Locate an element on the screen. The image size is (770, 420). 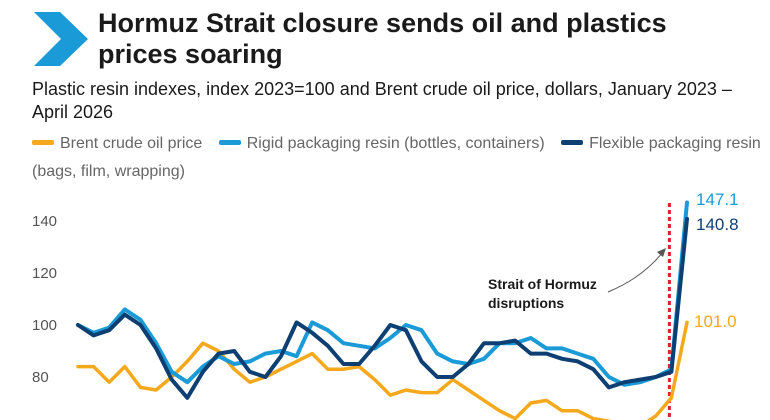
legend-swatch-brent is located at coordinates (43, 143).